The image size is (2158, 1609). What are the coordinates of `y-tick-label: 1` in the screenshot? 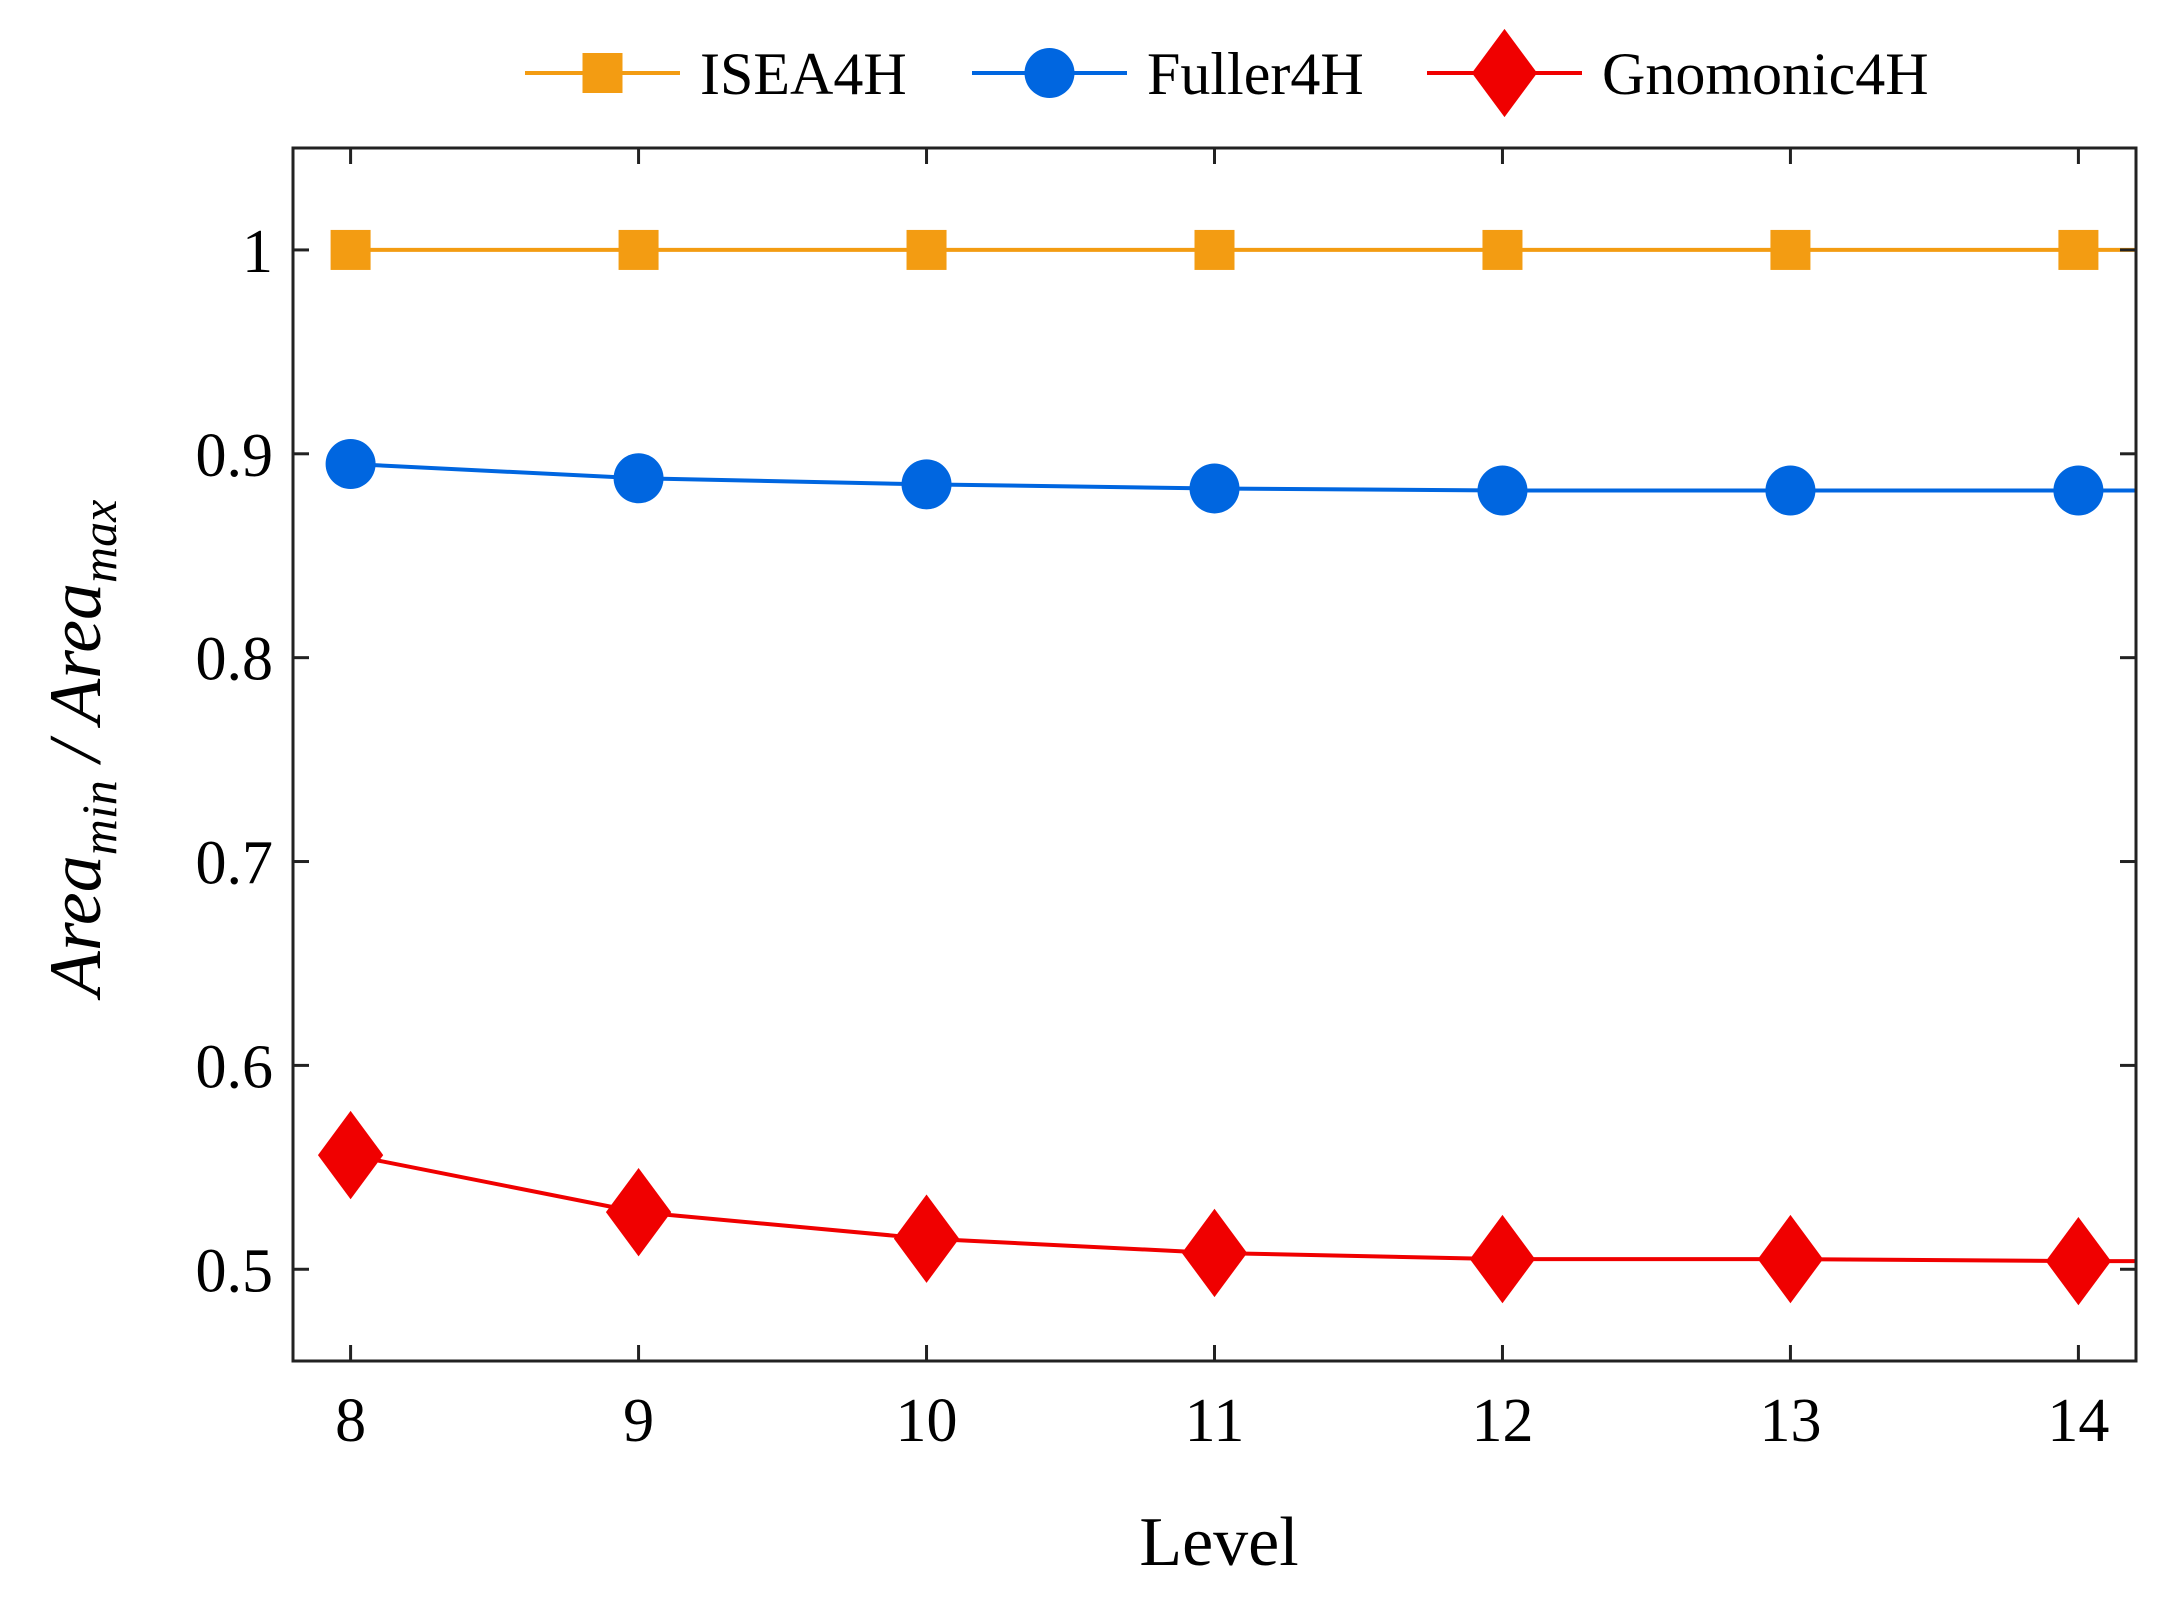 It's located at (257, 252).